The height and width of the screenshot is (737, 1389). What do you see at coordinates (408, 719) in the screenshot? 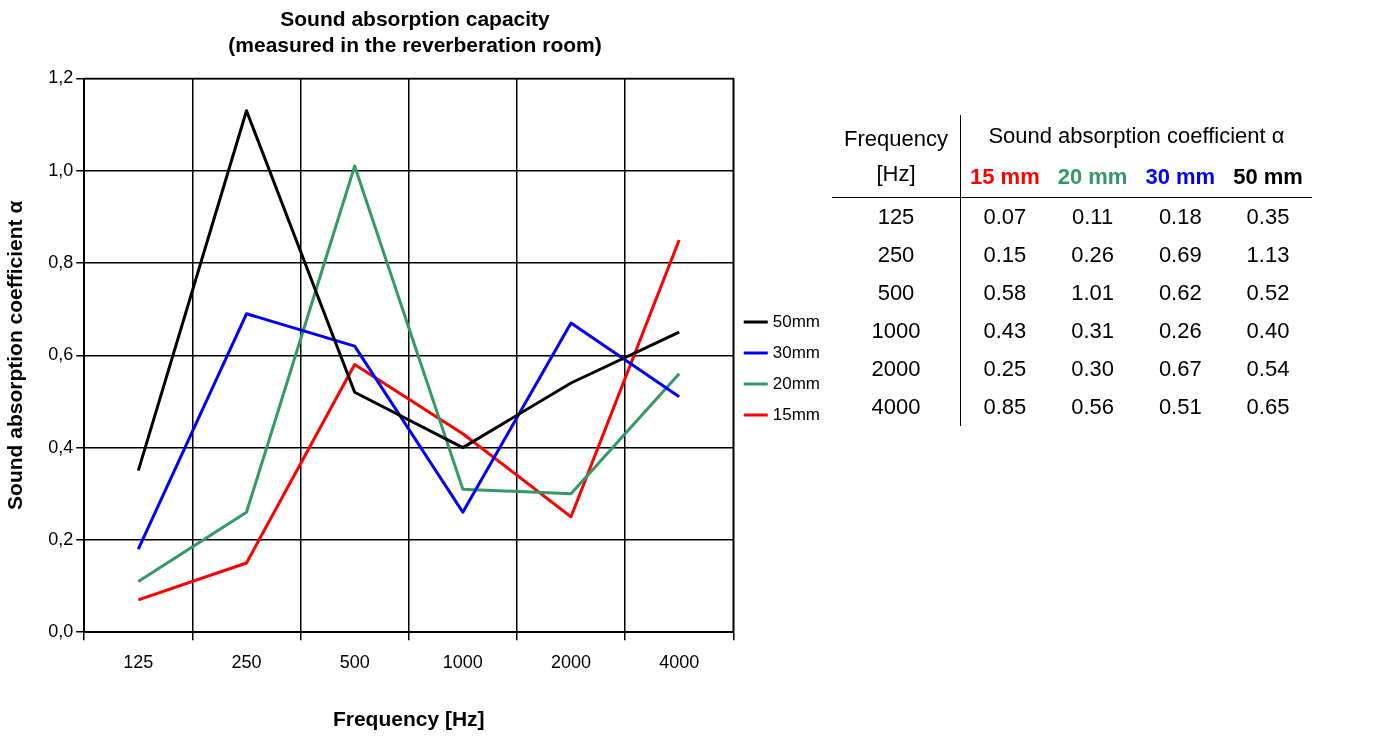
I see `x-axis-title: Frequency [Hz]` at bounding box center [408, 719].